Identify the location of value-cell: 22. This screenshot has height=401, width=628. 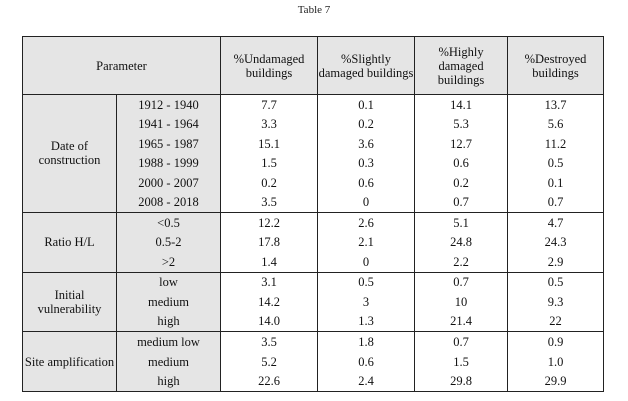
(556, 322).